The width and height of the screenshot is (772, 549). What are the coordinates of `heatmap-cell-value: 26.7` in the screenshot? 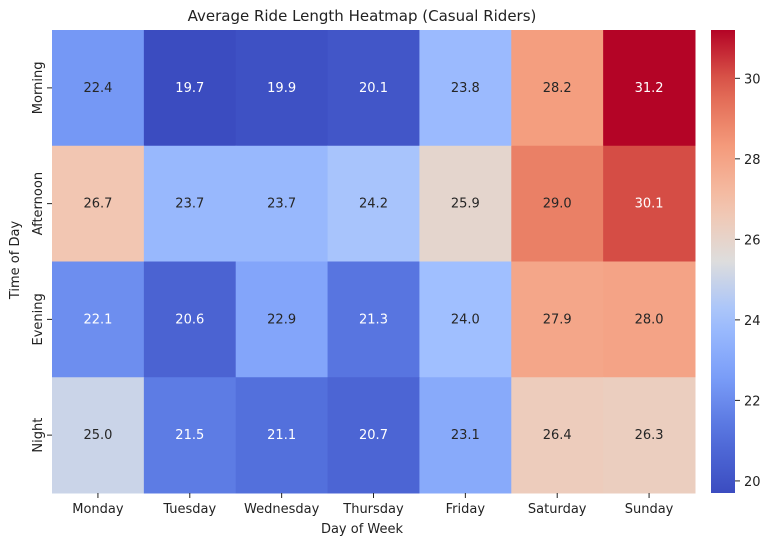 It's located at (97, 204).